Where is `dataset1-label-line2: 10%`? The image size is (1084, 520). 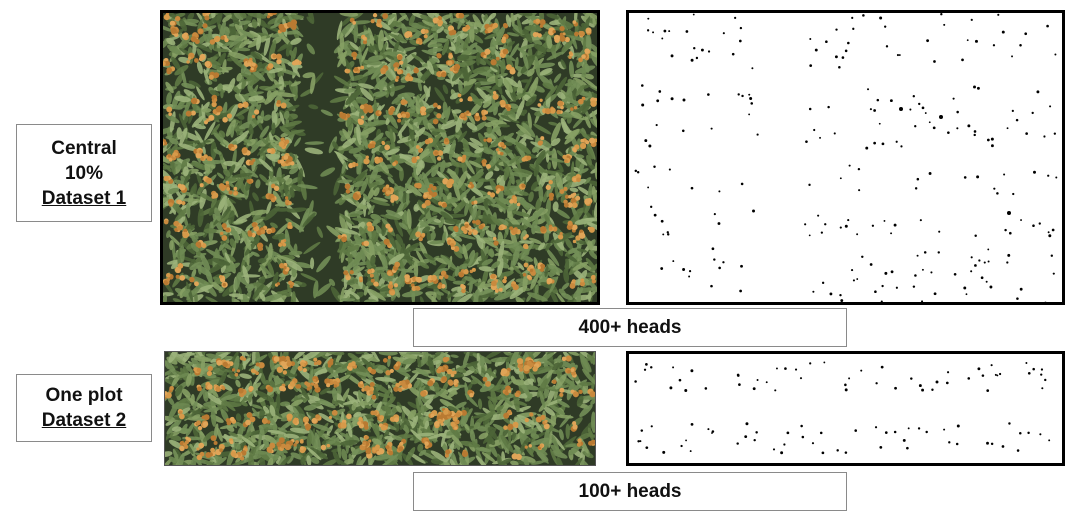
dataset1-label-line2: 10% is located at coordinates (84, 173).